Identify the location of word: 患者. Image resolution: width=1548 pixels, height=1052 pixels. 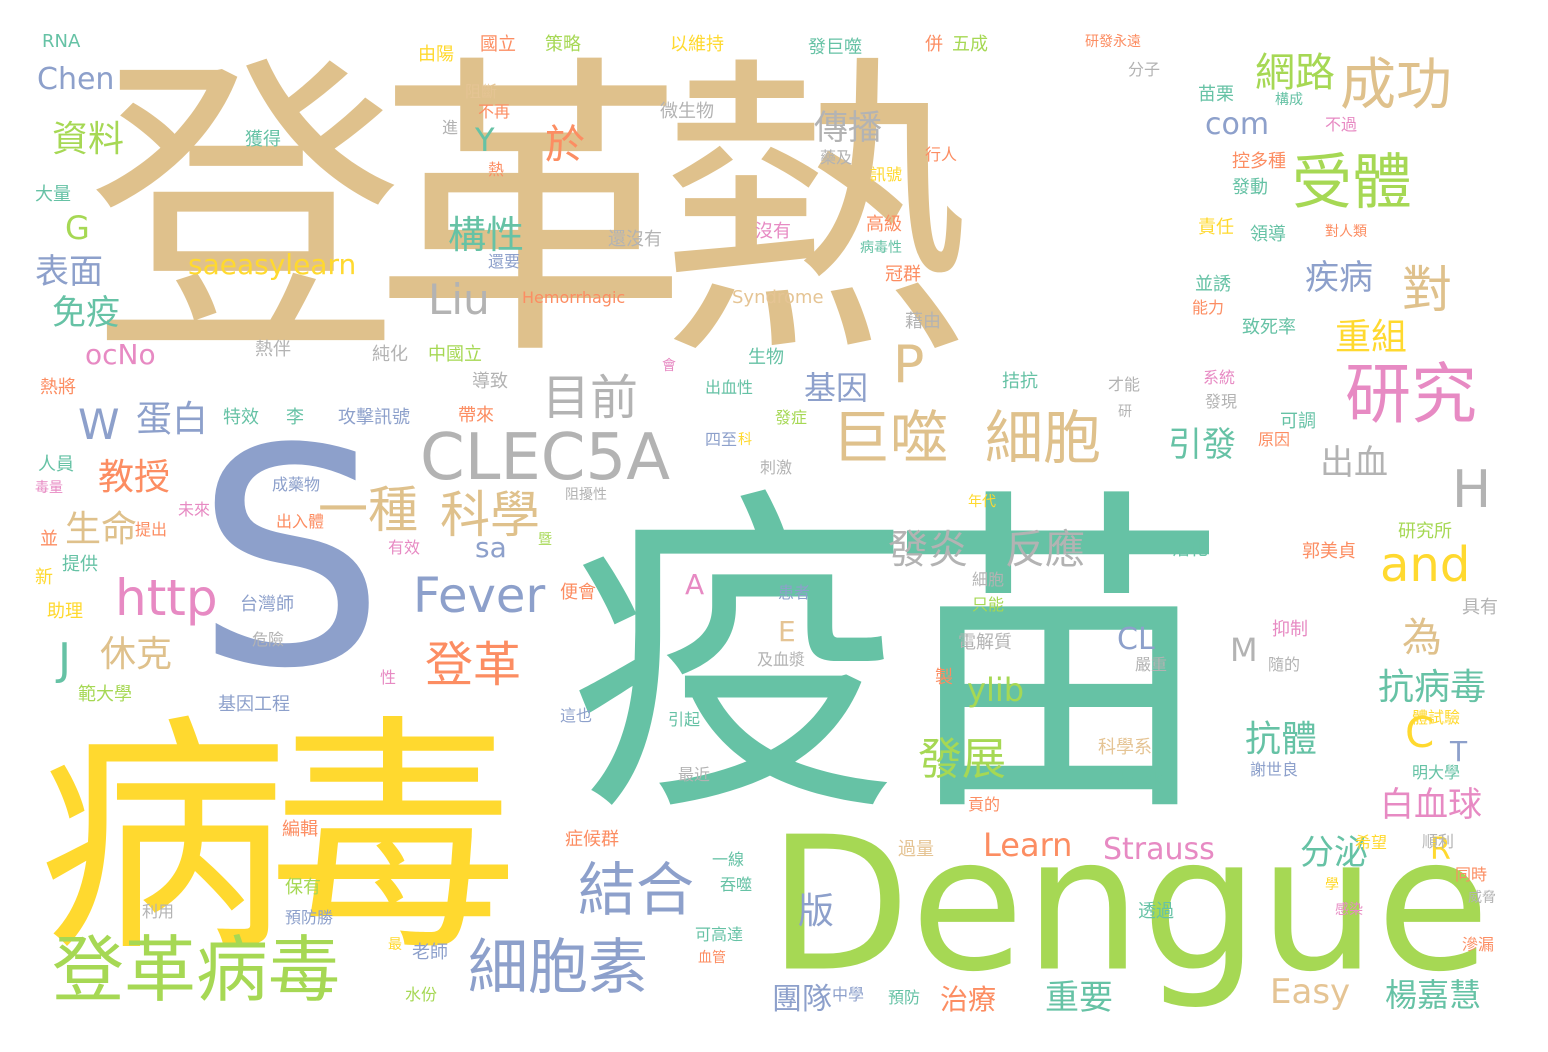
(794, 592).